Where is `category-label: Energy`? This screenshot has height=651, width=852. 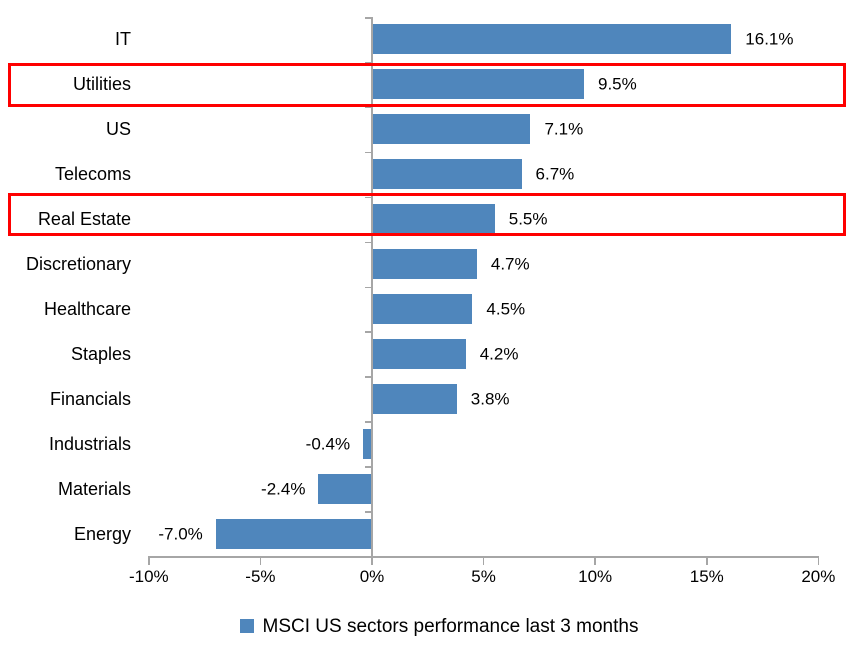 category-label: Energy is located at coordinates (102, 533).